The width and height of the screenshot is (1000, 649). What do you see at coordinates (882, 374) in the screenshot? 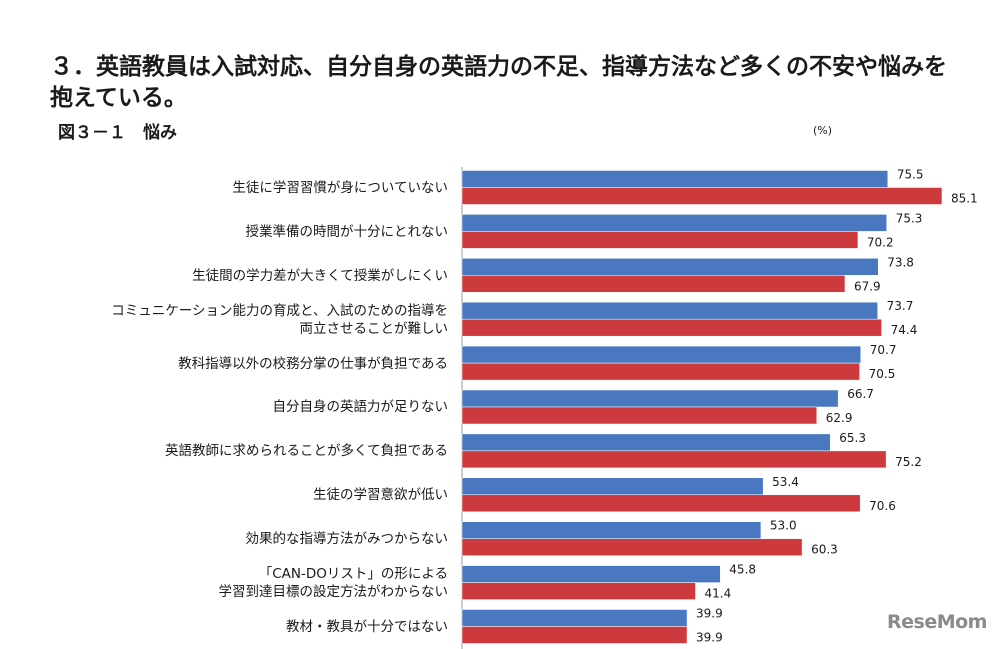
I see `value-label-s2-4: 70.5` at bounding box center [882, 374].